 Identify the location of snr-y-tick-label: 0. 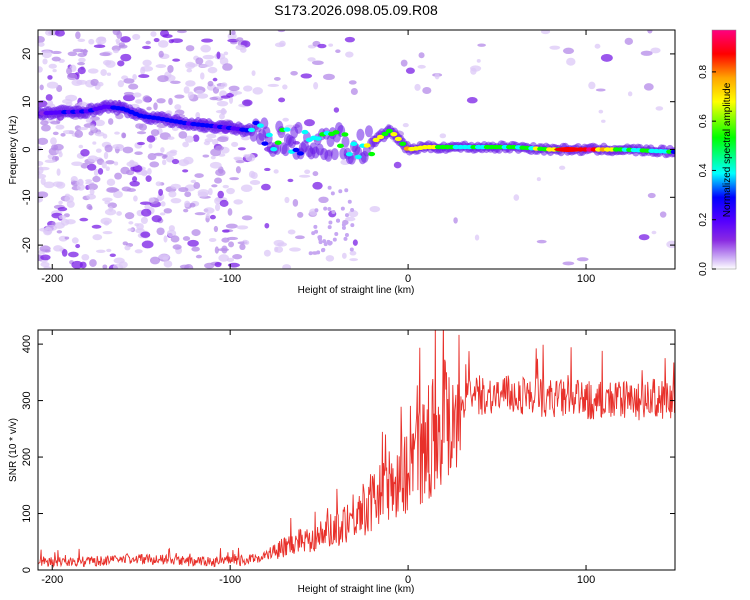
(27, 570).